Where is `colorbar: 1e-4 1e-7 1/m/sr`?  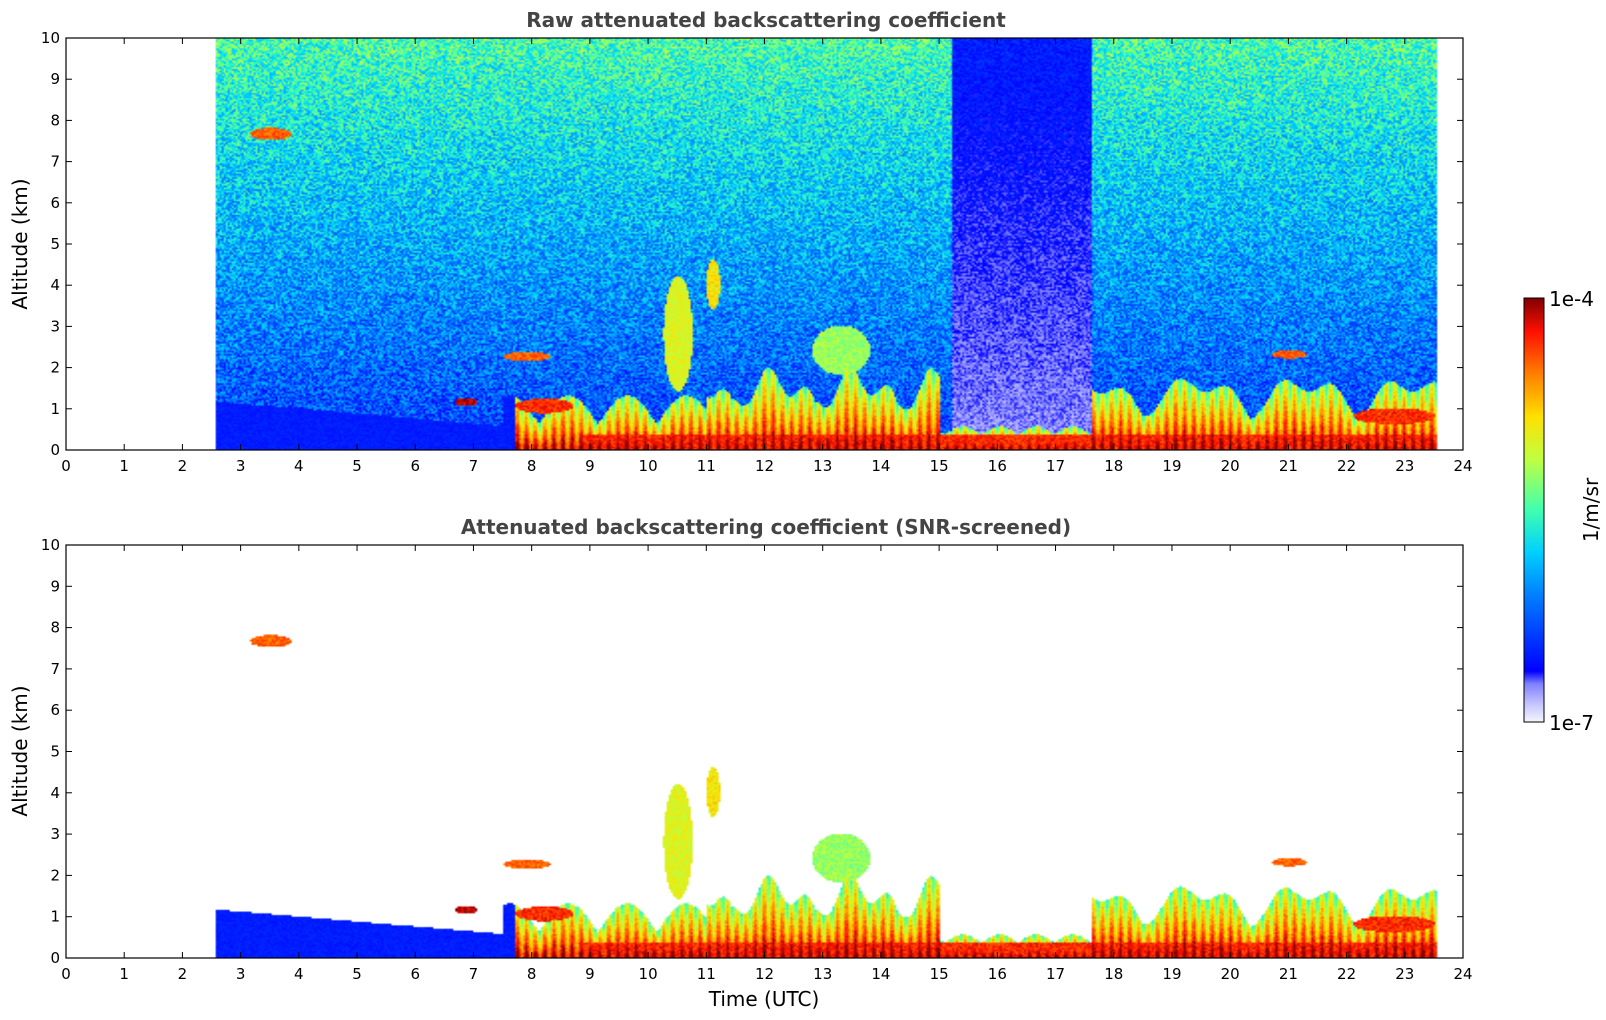
colorbar: 1e-4 1e-7 1/m/sr is located at coordinates (1563, 511).